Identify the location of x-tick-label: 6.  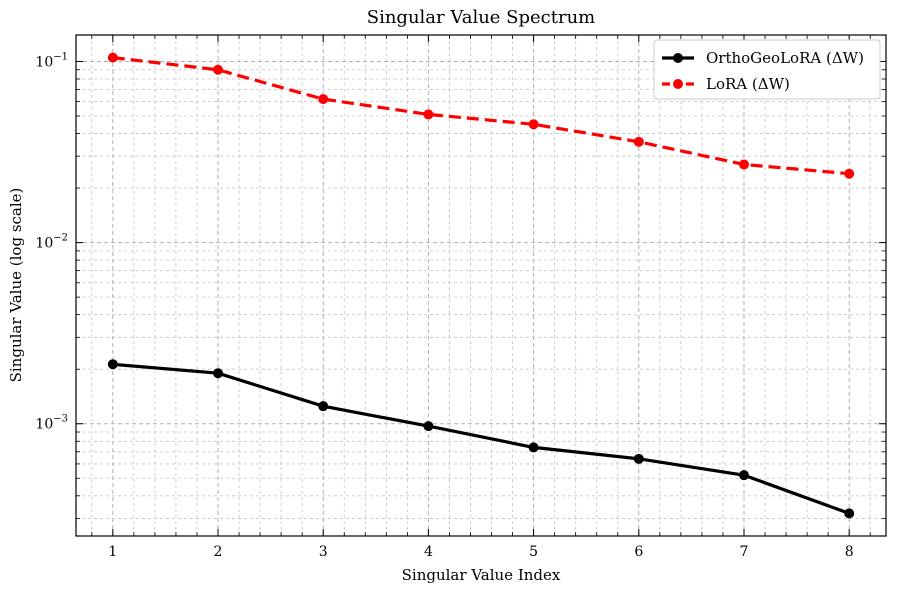
(638, 552).